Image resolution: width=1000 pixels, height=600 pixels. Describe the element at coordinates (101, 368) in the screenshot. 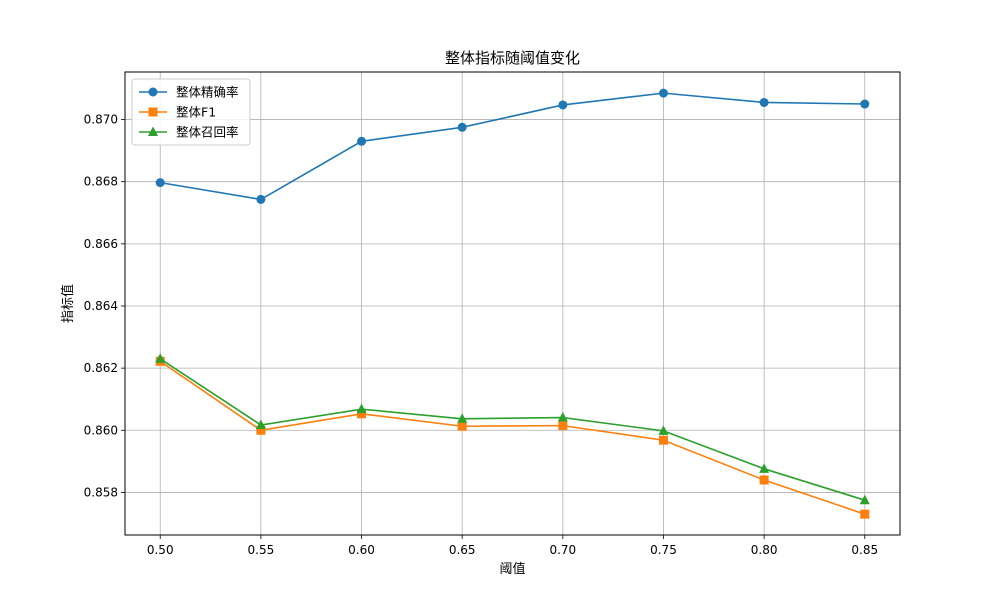

I see `y-tick-label: 0.862` at that location.